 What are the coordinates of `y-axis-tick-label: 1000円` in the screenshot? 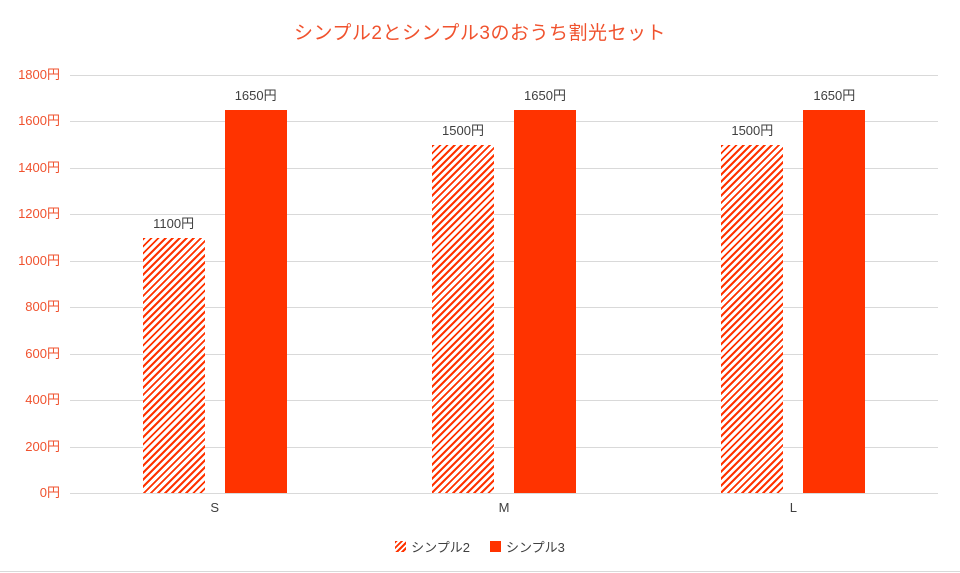 It's located at (39, 260).